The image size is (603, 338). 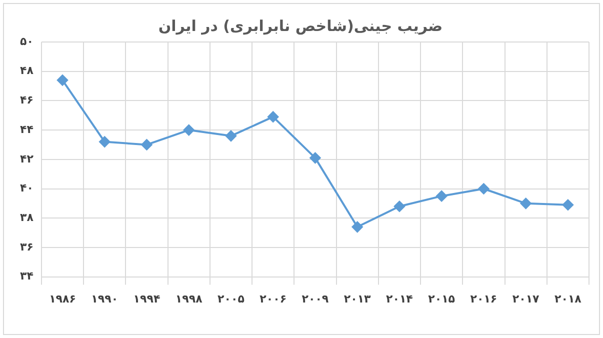 What do you see at coordinates (442, 299) in the screenshot?
I see `x-tick-label: ۲۰۱۵` at bounding box center [442, 299].